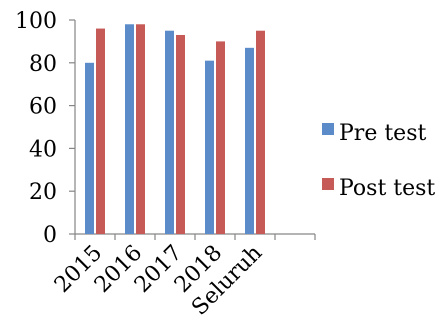 The image size is (440, 331). I want to click on y-tick-label: 80, so click(43, 64).